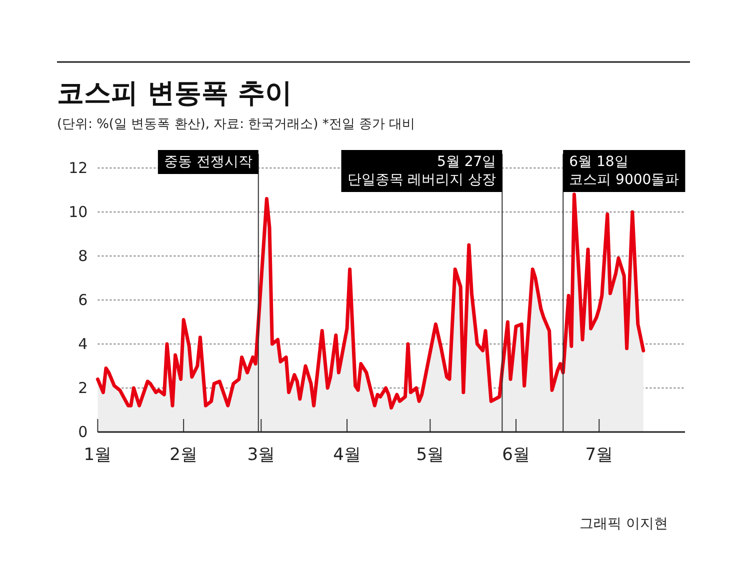  What do you see at coordinates (184, 455) in the screenshot?
I see `x-tick-label: 2월` at bounding box center [184, 455].